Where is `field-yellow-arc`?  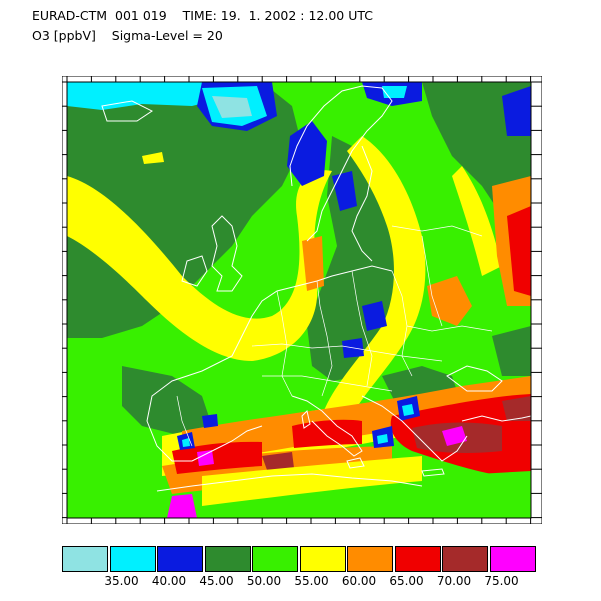 field-yellow-arc is located at coordinates (199, 265).